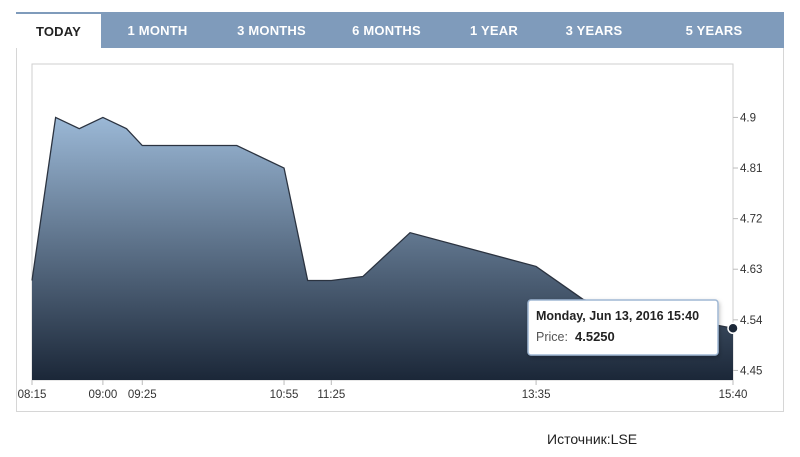 This screenshot has height=457, width=800. Describe the element at coordinates (157, 30) in the screenshot. I see `tab-1-month: 1 MONTH` at that location.